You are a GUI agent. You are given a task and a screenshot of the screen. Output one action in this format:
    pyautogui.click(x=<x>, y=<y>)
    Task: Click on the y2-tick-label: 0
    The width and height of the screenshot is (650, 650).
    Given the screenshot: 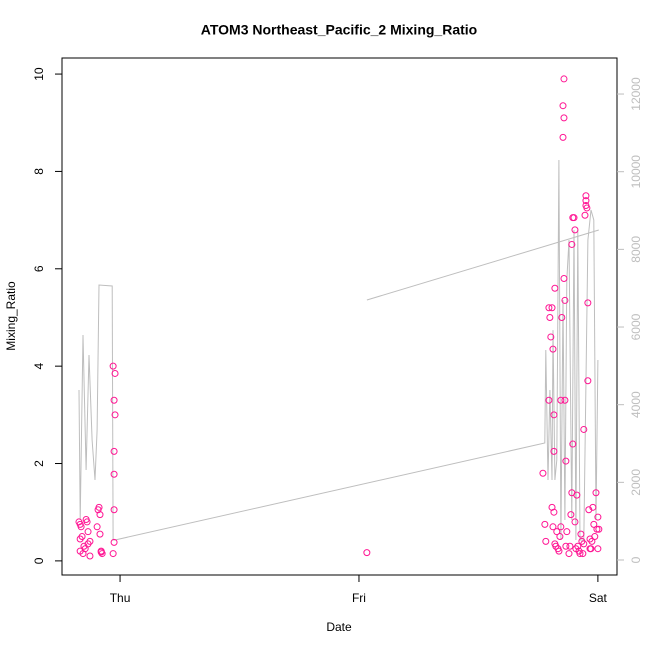 What is the action you would take?
    pyautogui.click(x=636, y=559)
    